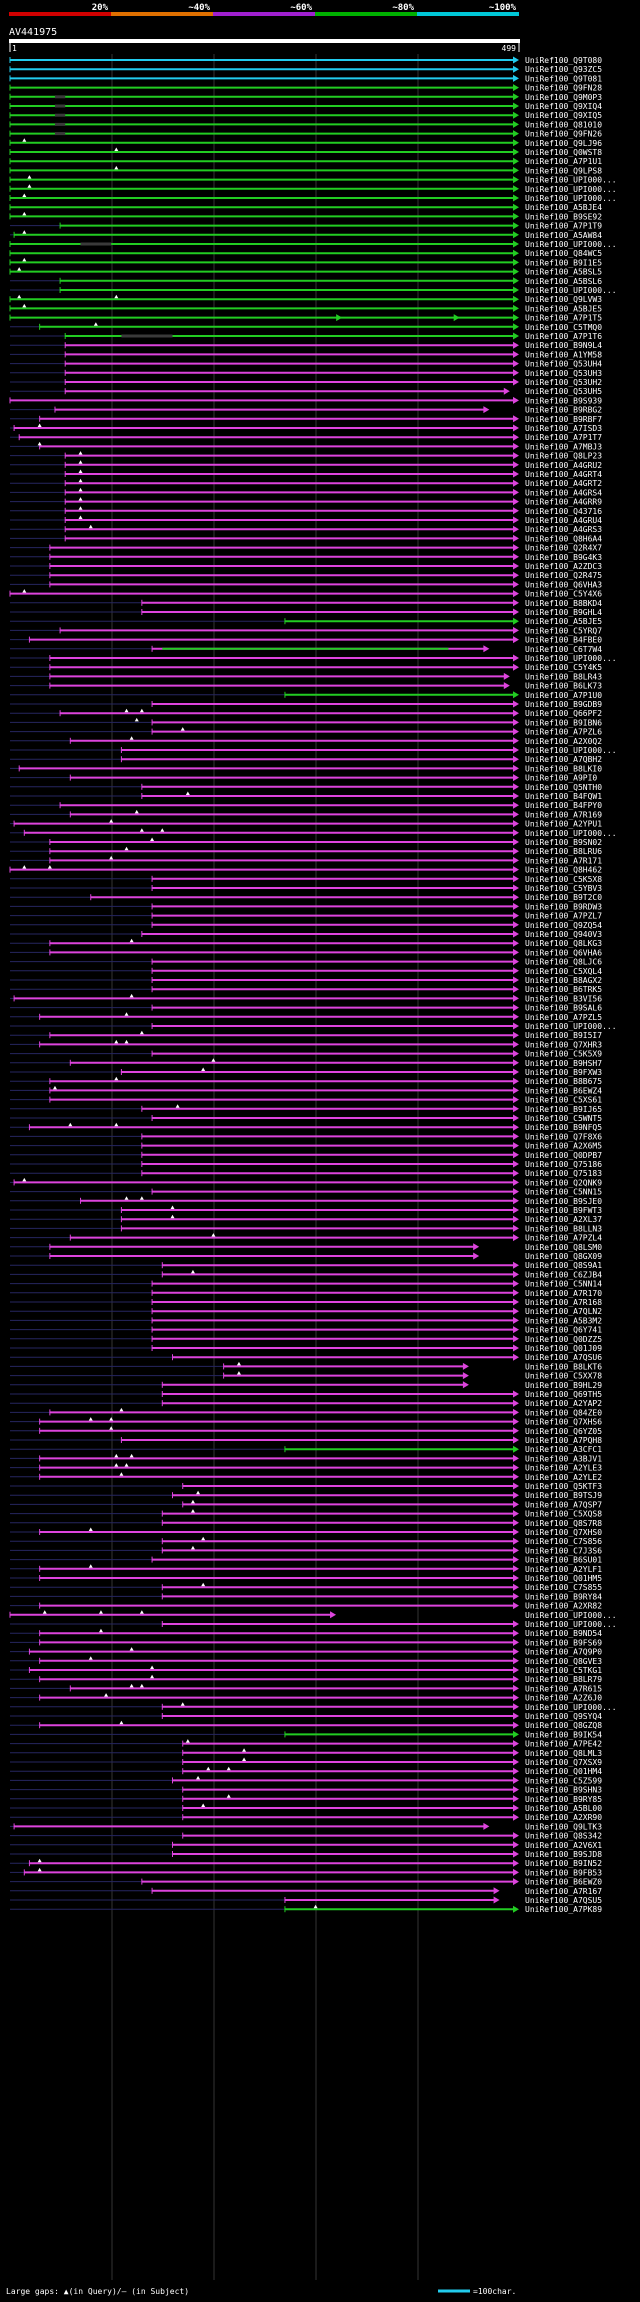  Describe the element at coordinates (306, 1909) in the screenshot. I see `hit-row: UniRef100_A7PK89` at that location.